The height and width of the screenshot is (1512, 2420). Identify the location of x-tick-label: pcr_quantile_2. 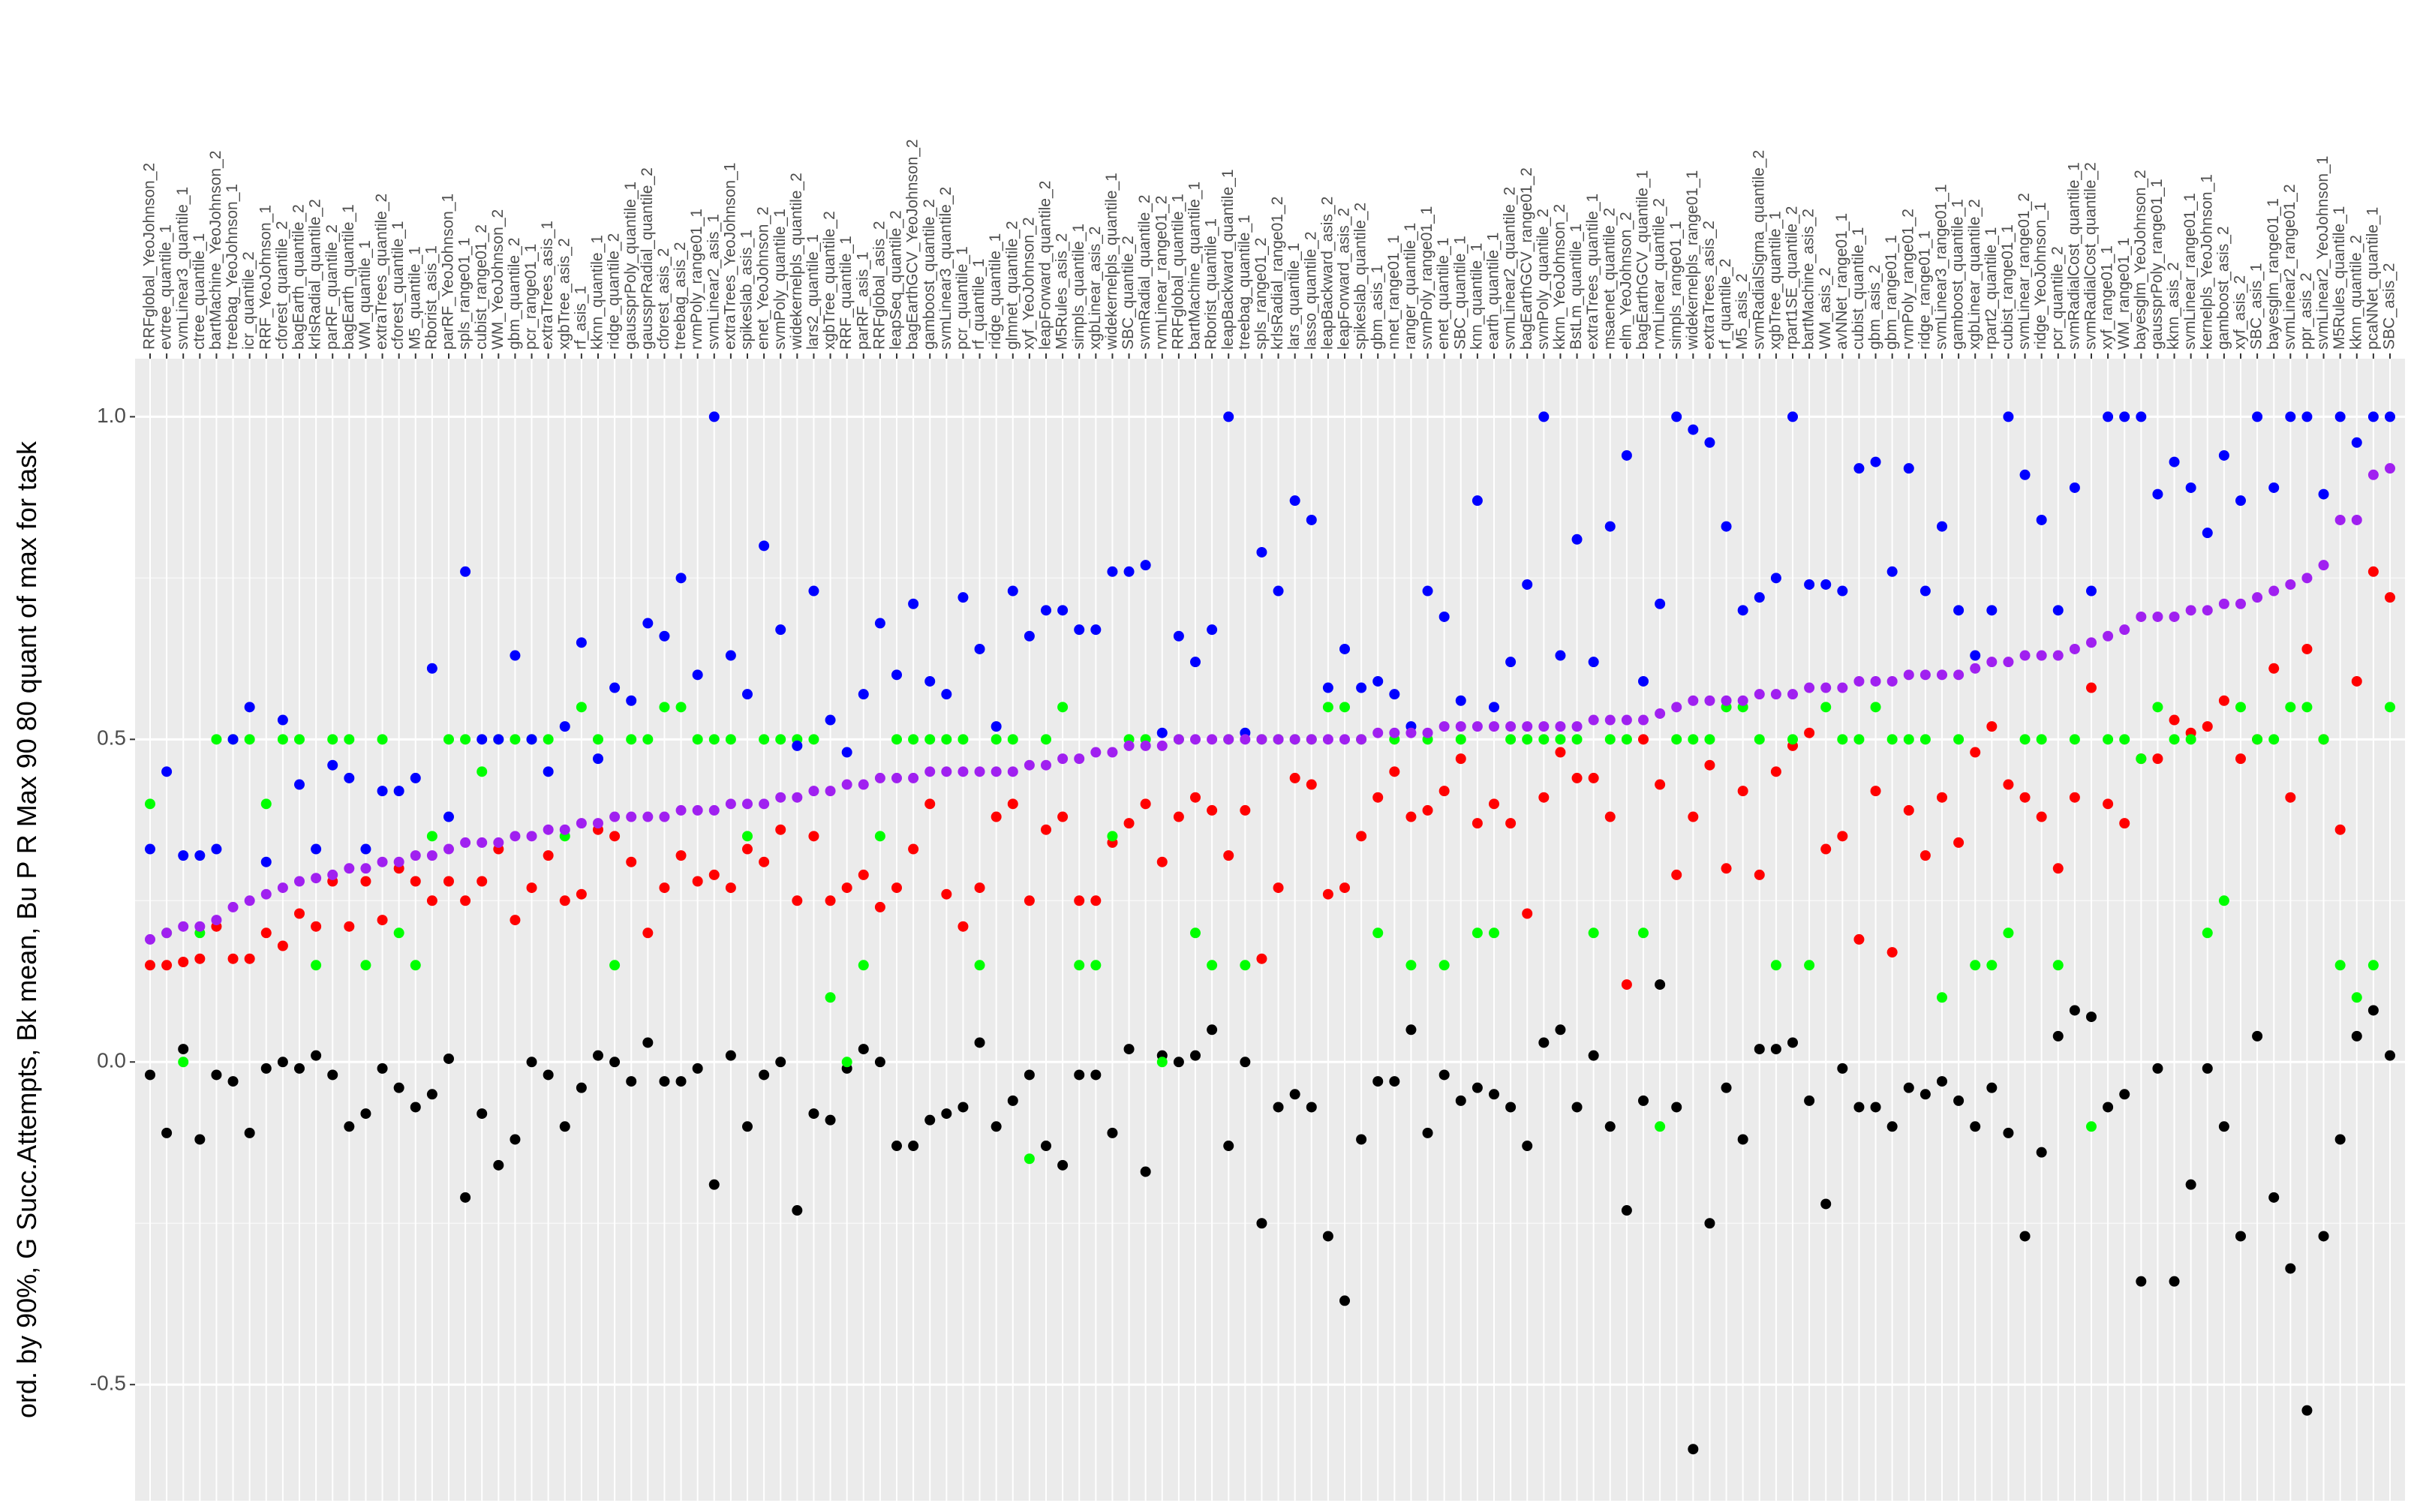
(2057, 298).